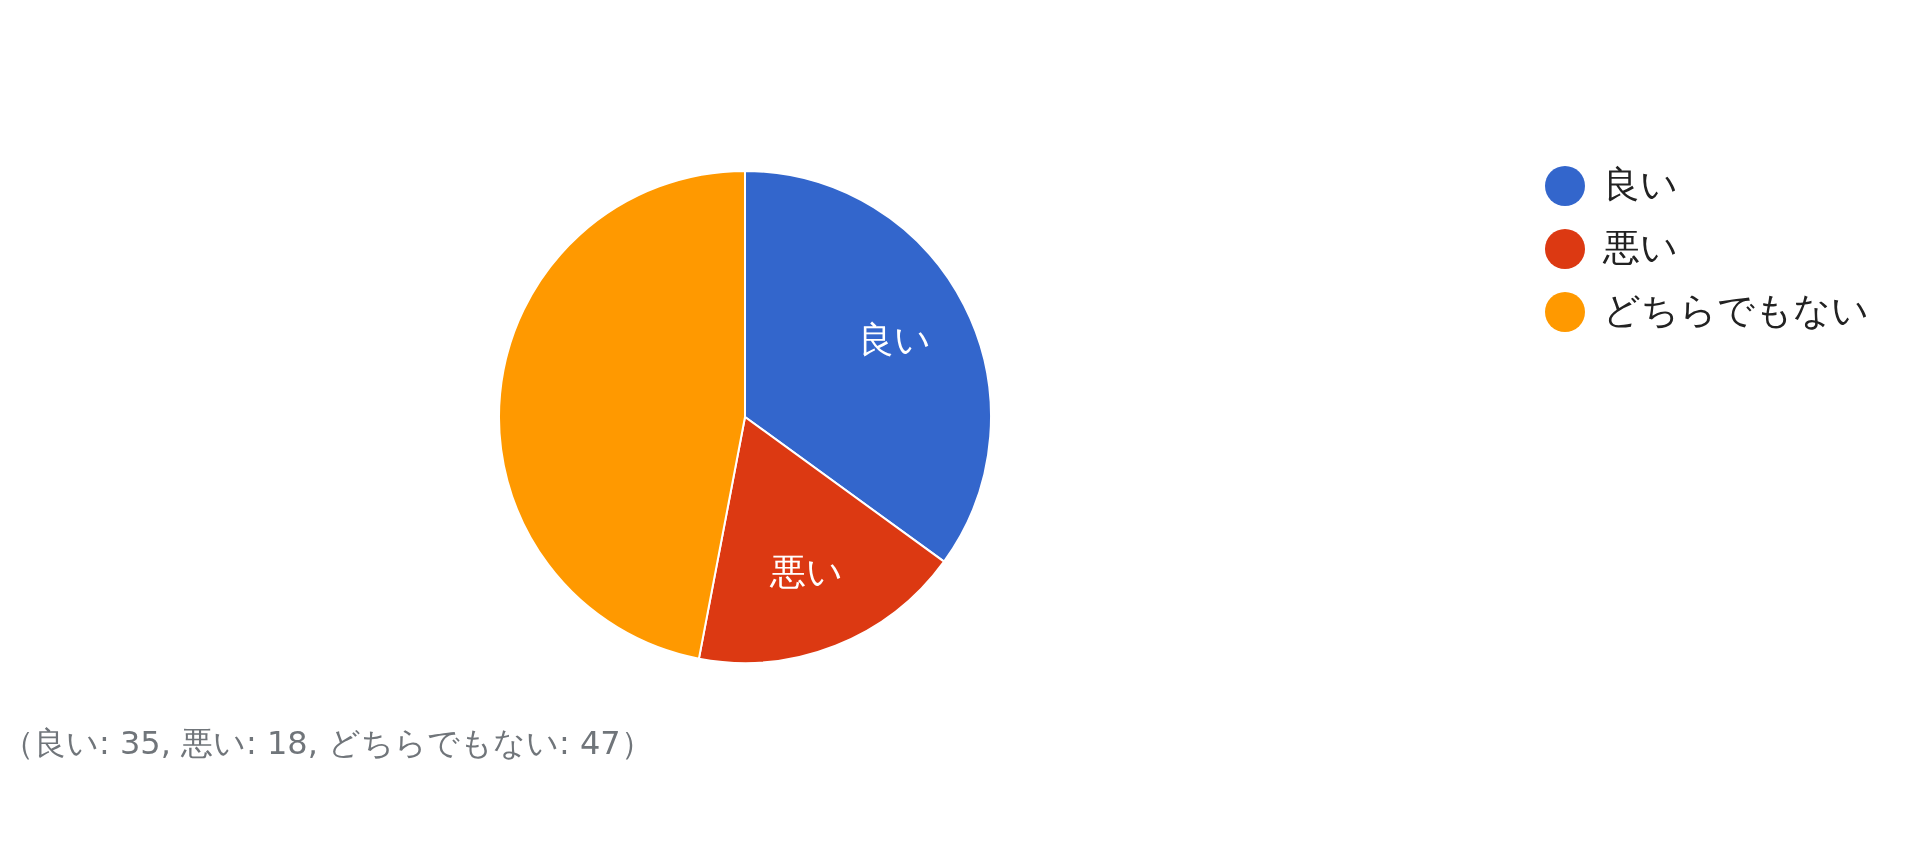  I want to click on data-label: 悪い, so click(806, 572).